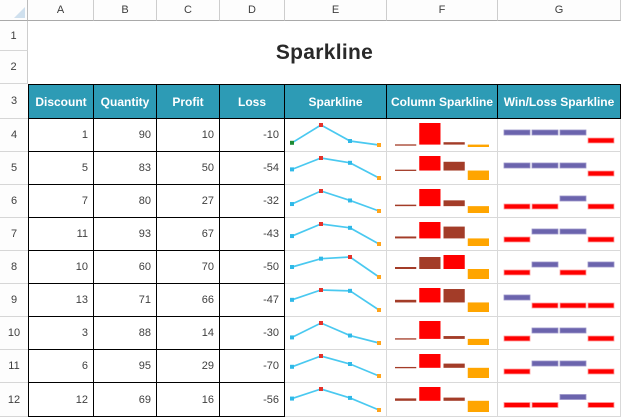 The height and width of the screenshot is (418, 621). Describe the element at coordinates (252, 234) in the screenshot. I see `loss-cell: -43` at that location.